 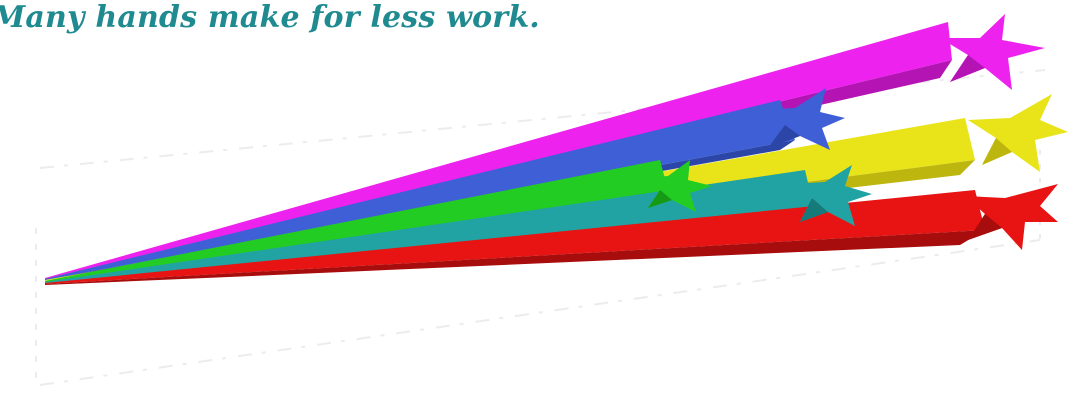 What do you see at coordinates (1018, 133) in the screenshot?
I see `star-yellow-icon` at bounding box center [1018, 133].